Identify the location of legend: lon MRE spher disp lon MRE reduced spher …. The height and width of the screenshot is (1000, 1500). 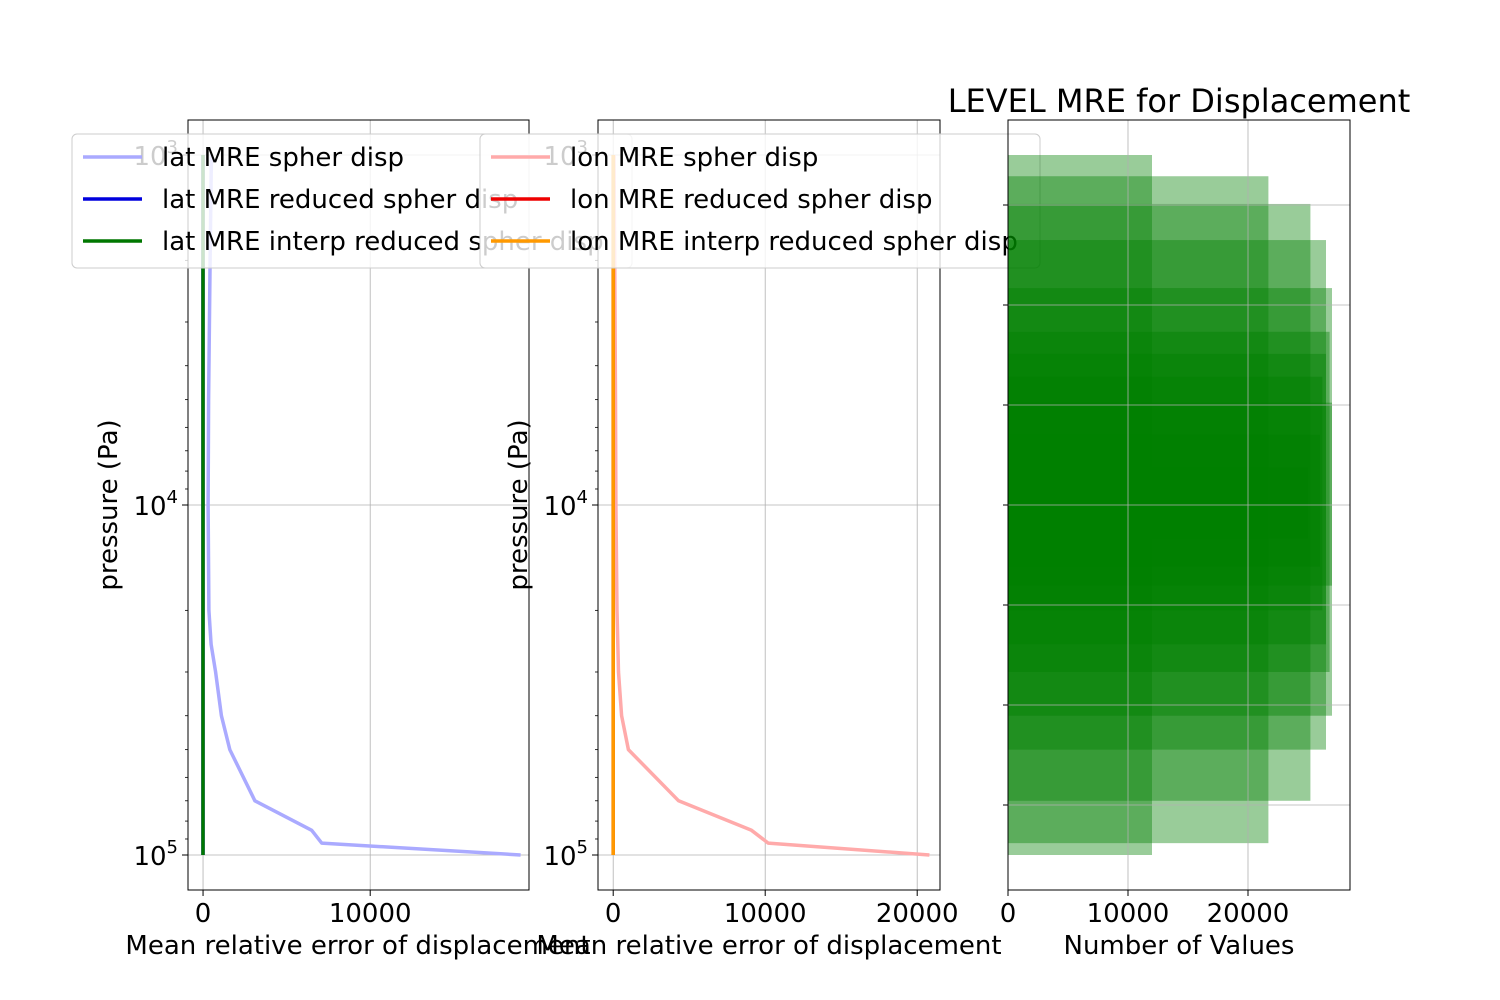
(760, 201).